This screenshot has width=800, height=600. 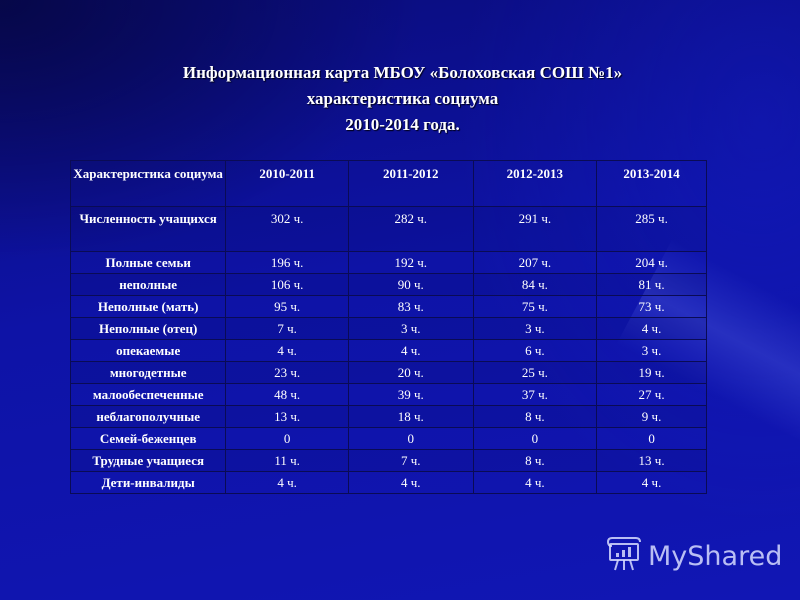 I want to click on cell-value: 95 ч., so click(x=287, y=306).